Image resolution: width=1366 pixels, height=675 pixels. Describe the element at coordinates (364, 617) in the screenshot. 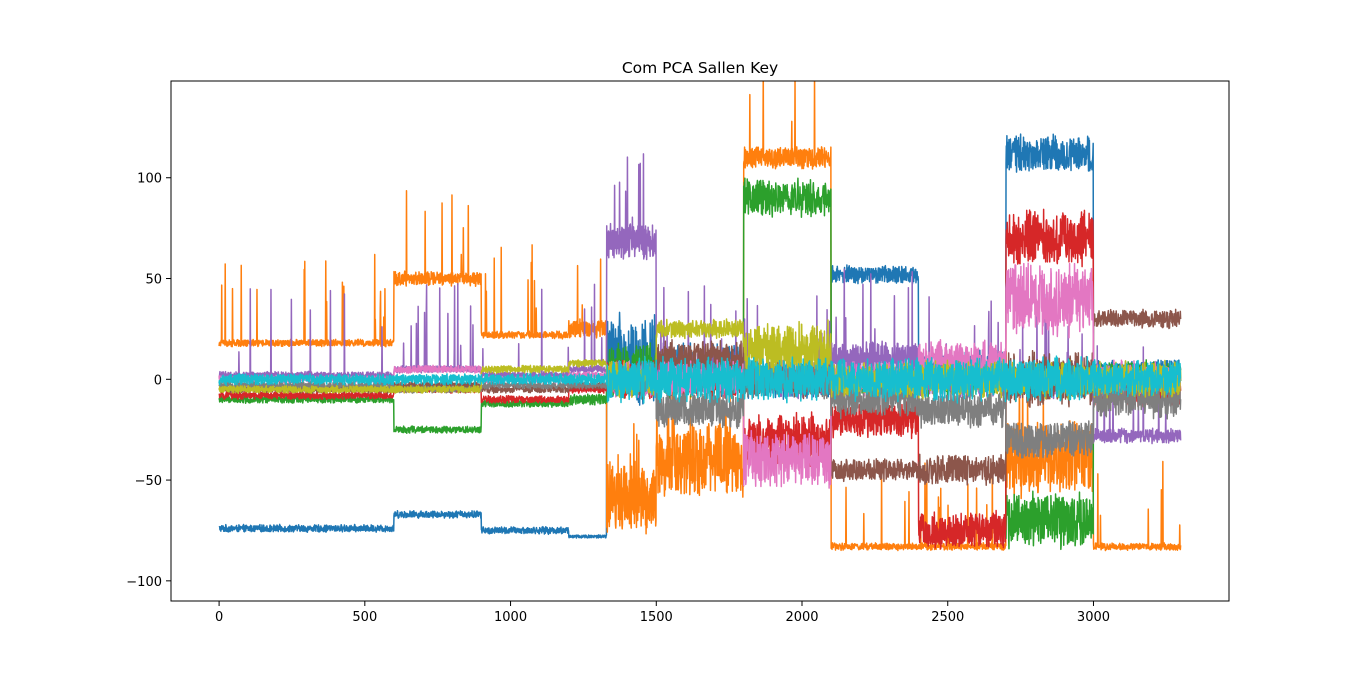

I see `x-tick-label: 500` at that location.